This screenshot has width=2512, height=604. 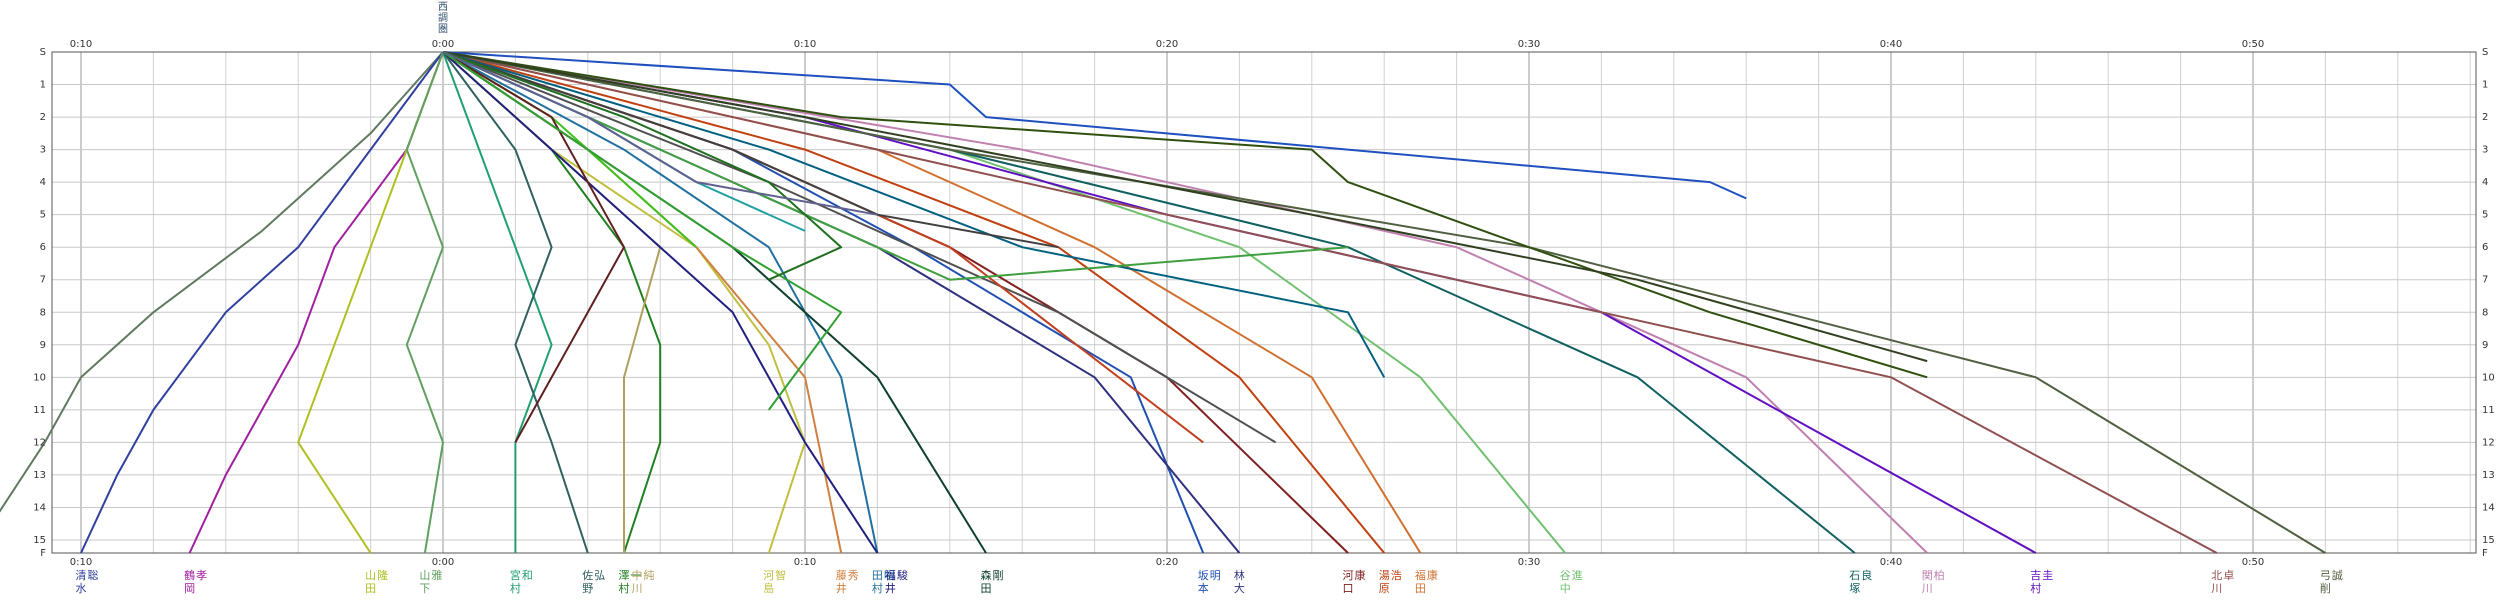 What do you see at coordinates (443, 562) in the screenshot?
I see `x-tick-label-bottom: 0:00` at bounding box center [443, 562].